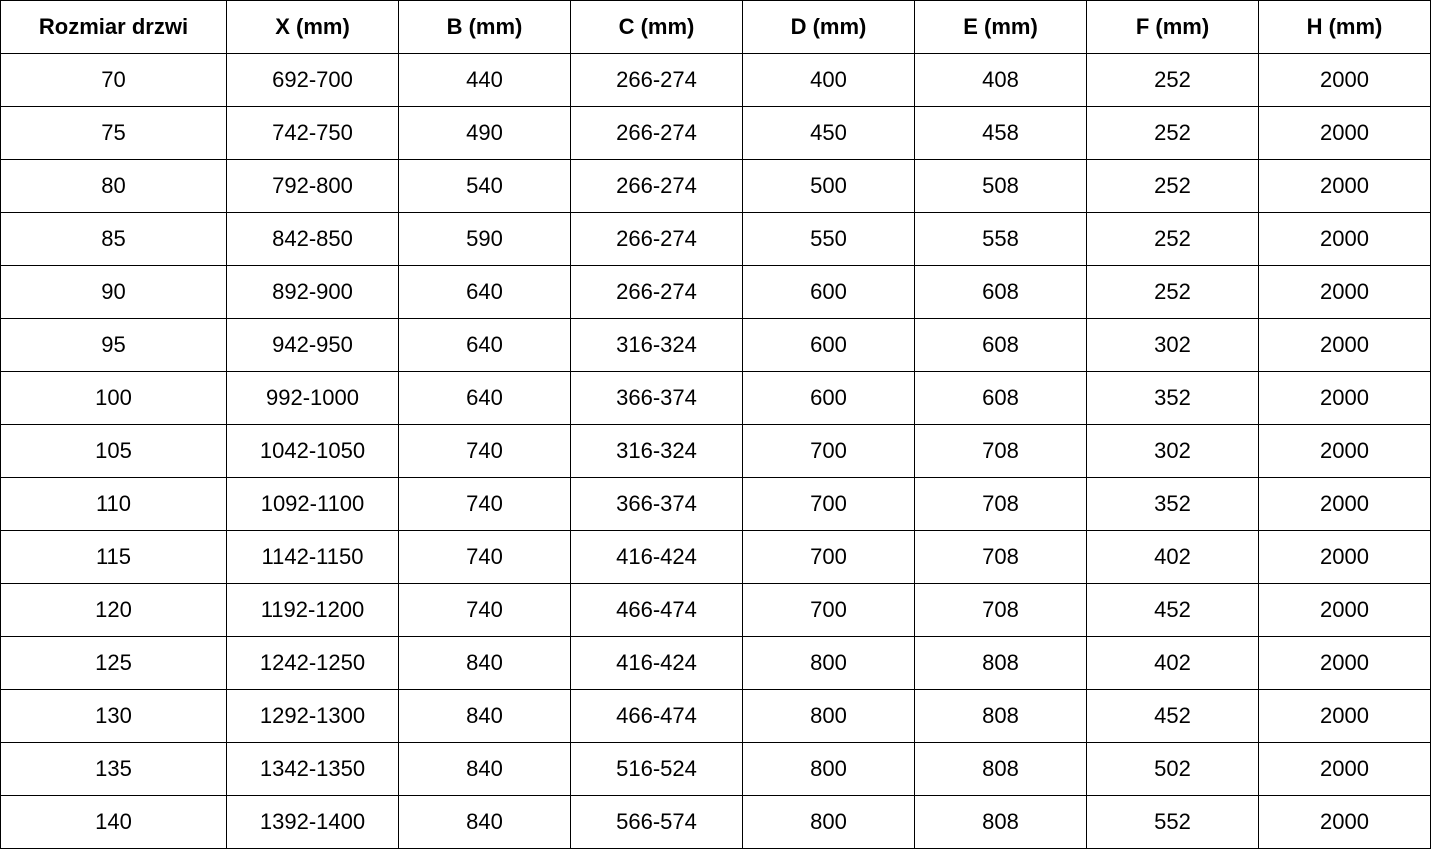 The width and height of the screenshot is (1431, 865). I want to click on table-cell: 140, so click(113, 822).